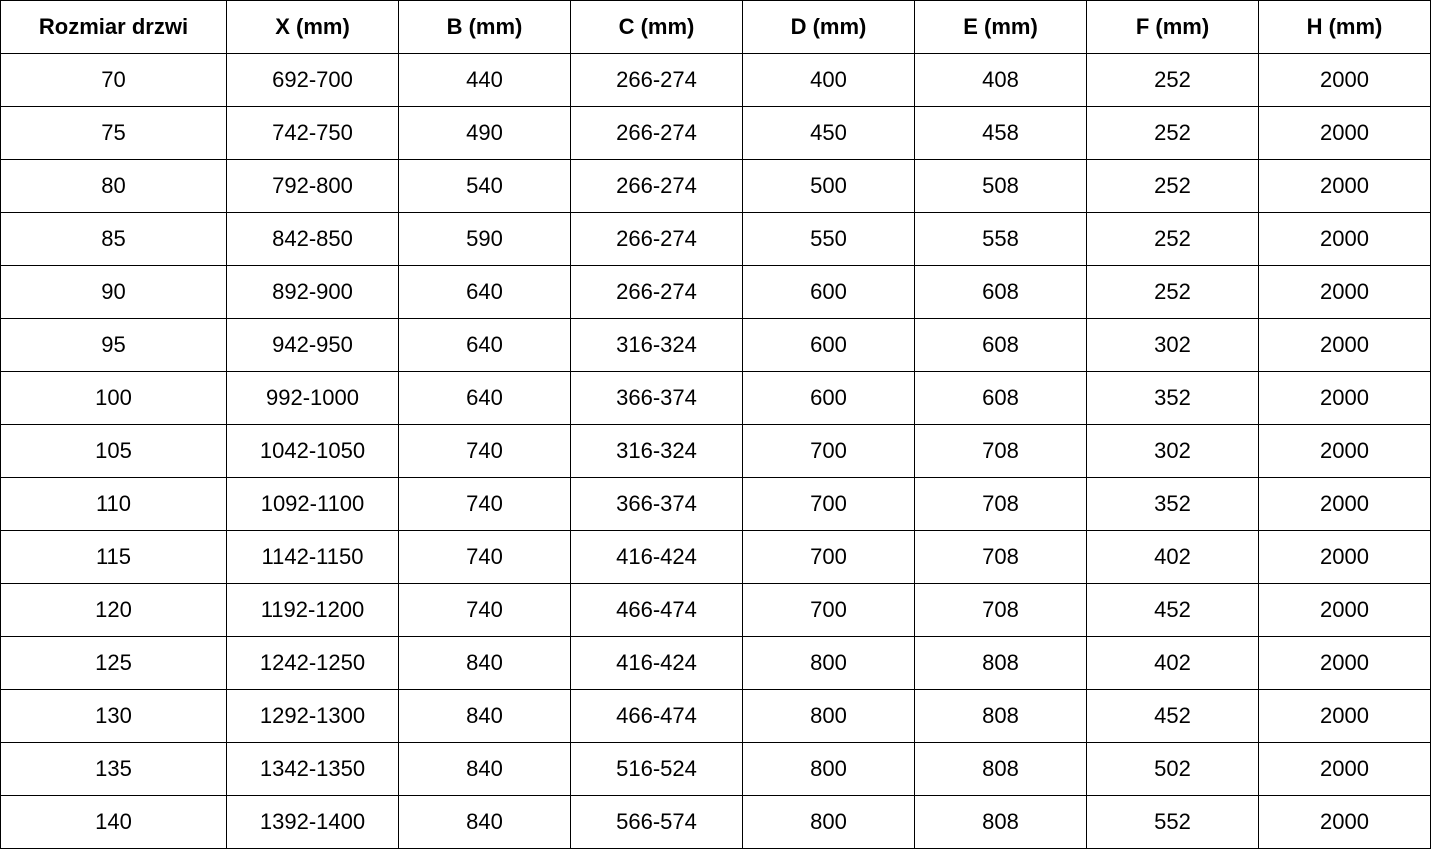 The width and height of the screenshot is (1431, 865). I want to click on table-cell: 140, so click(113, 822).